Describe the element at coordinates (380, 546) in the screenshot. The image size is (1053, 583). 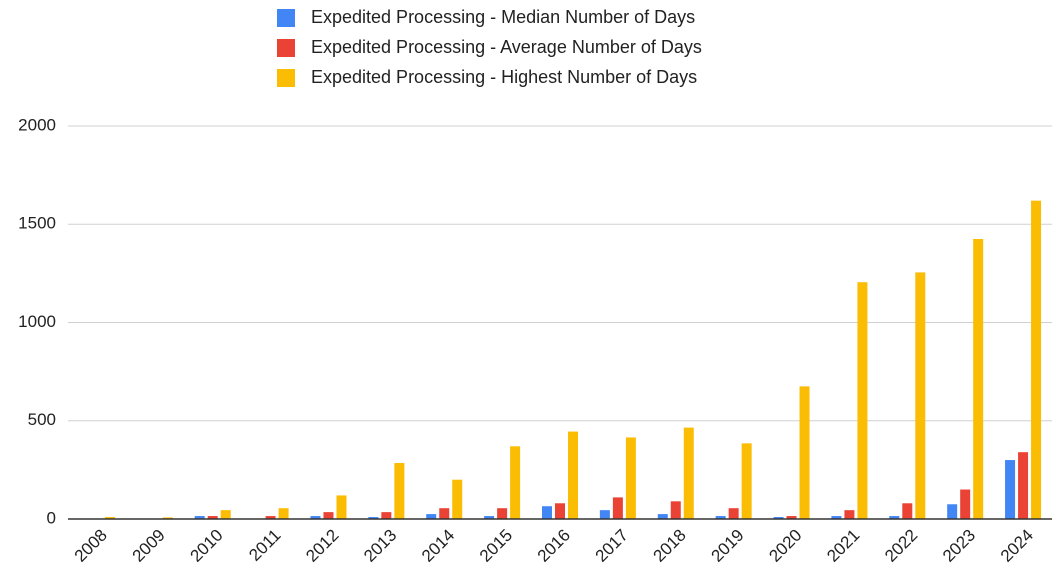
I see `x-tick-label: 2013` at that location.